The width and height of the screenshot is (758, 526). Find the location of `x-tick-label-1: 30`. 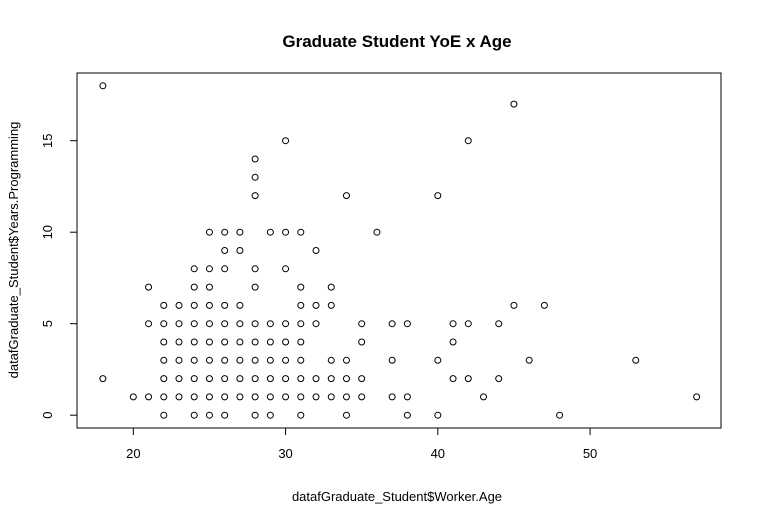

x-tick-label-1: 30 is located at coordinates (285, 453).